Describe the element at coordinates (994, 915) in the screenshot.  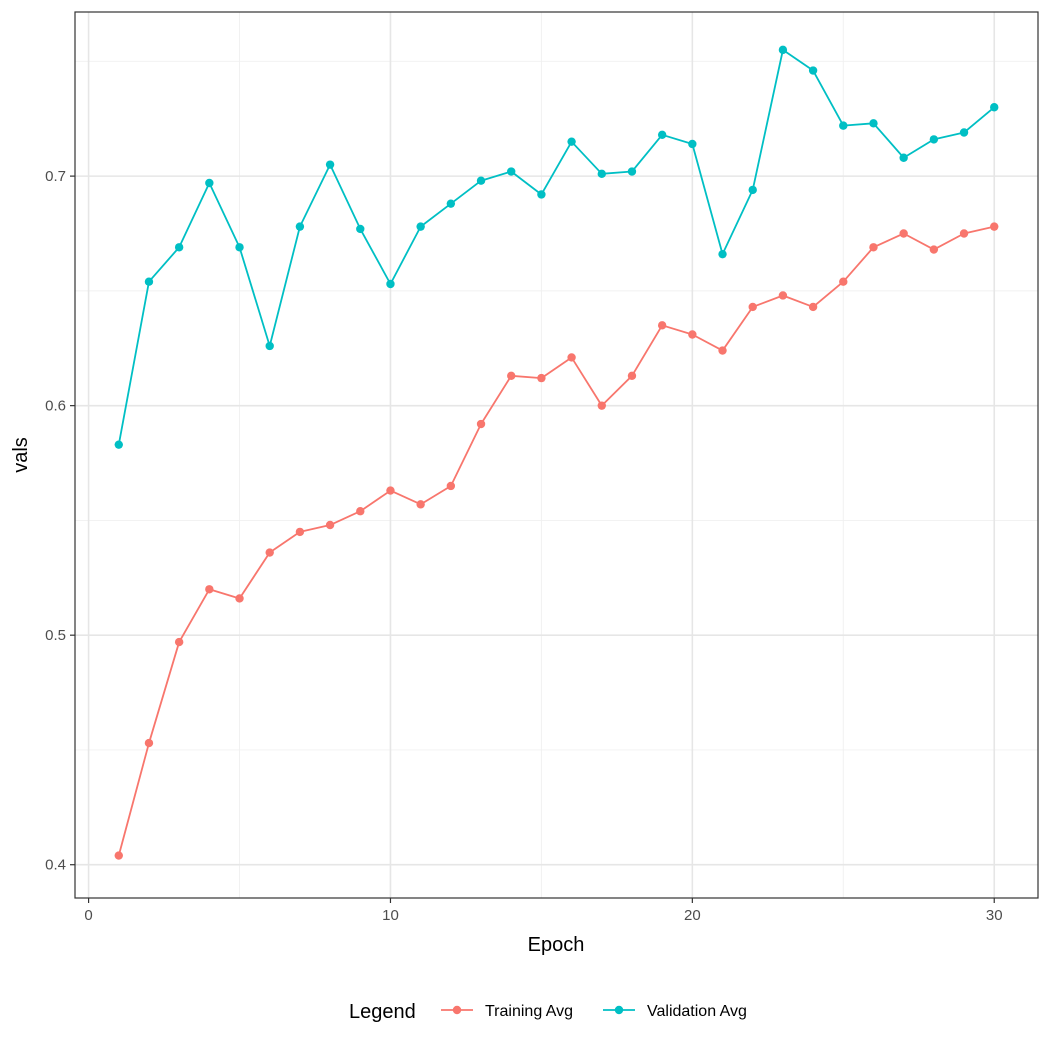
I see `x-tick-label: 30` at that location.